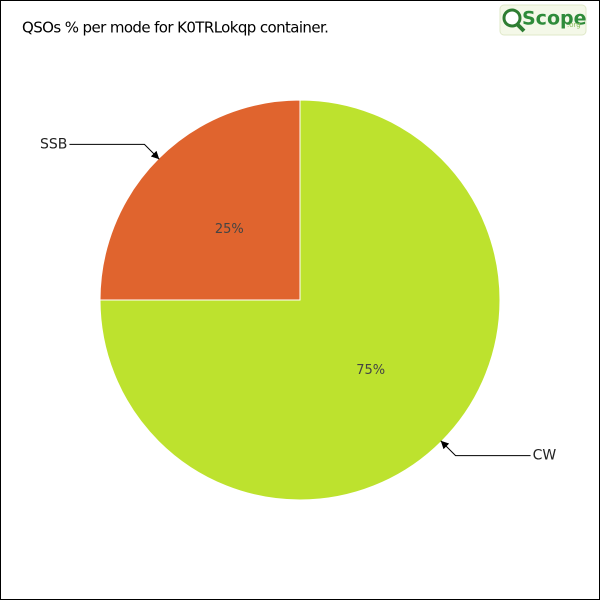 This screenshot has width=600, height=600. Describe the element at coordinates (545, 456) in the screenshot. I see `category-label: CW` at that location.